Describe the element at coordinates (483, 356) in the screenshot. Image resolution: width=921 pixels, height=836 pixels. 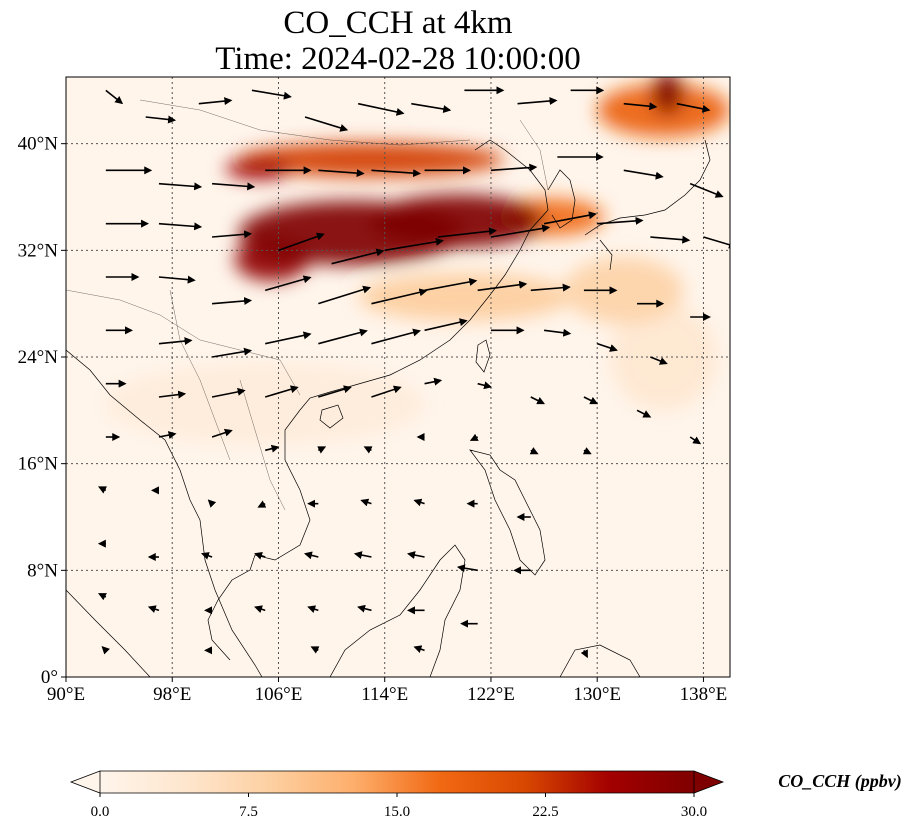
I see `taiwan-island` at that location.